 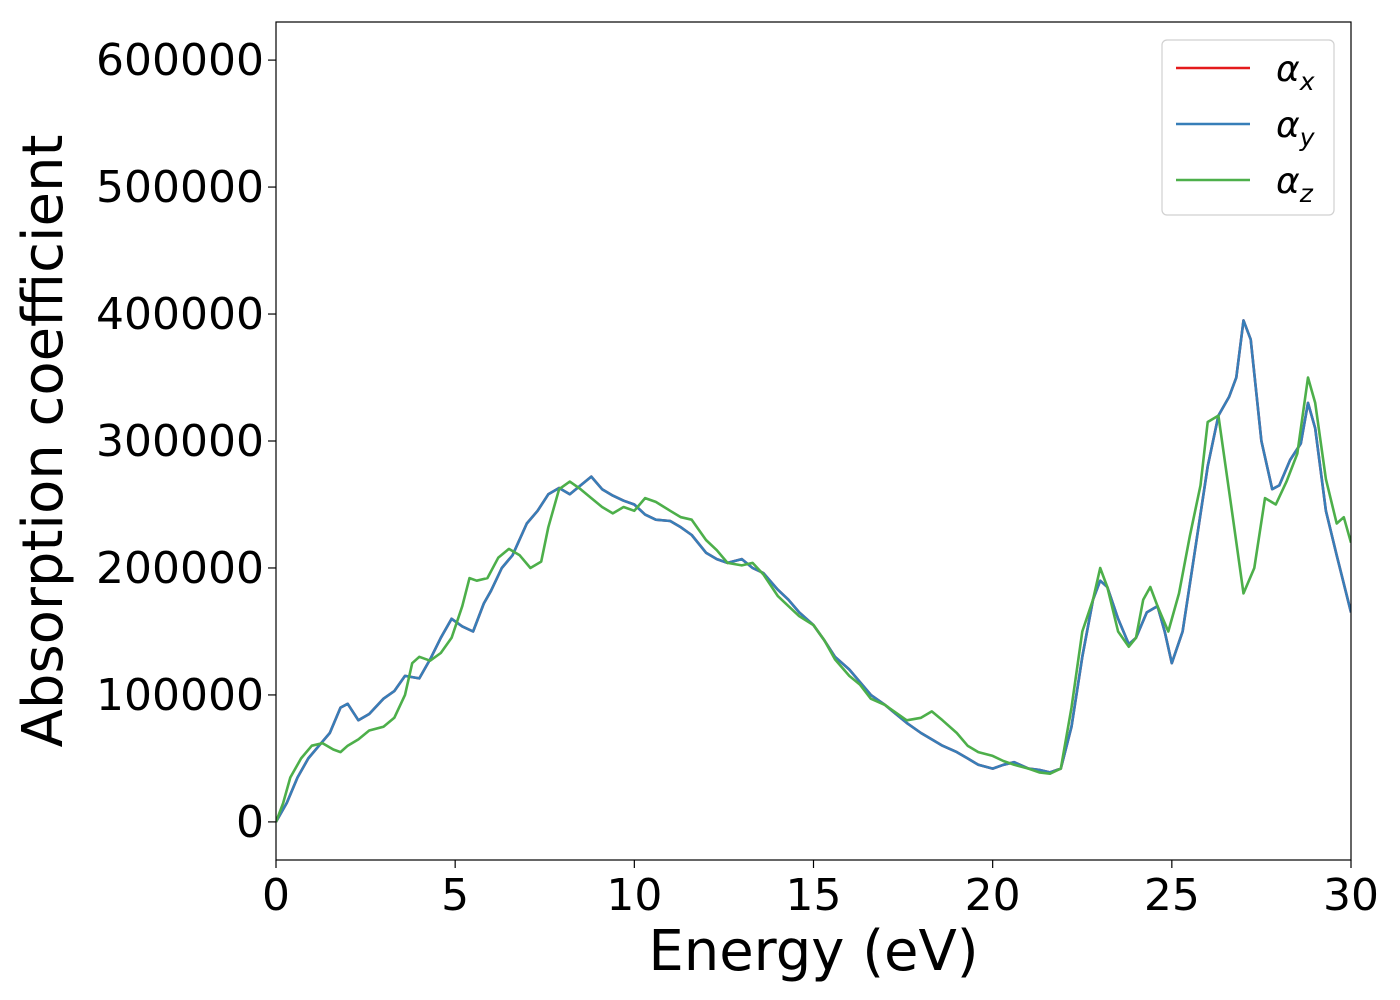 What do you see at coordinates (1296, 128) in the screenshot?
I see `legend-label: αy` at bounding box center [1296, 128].